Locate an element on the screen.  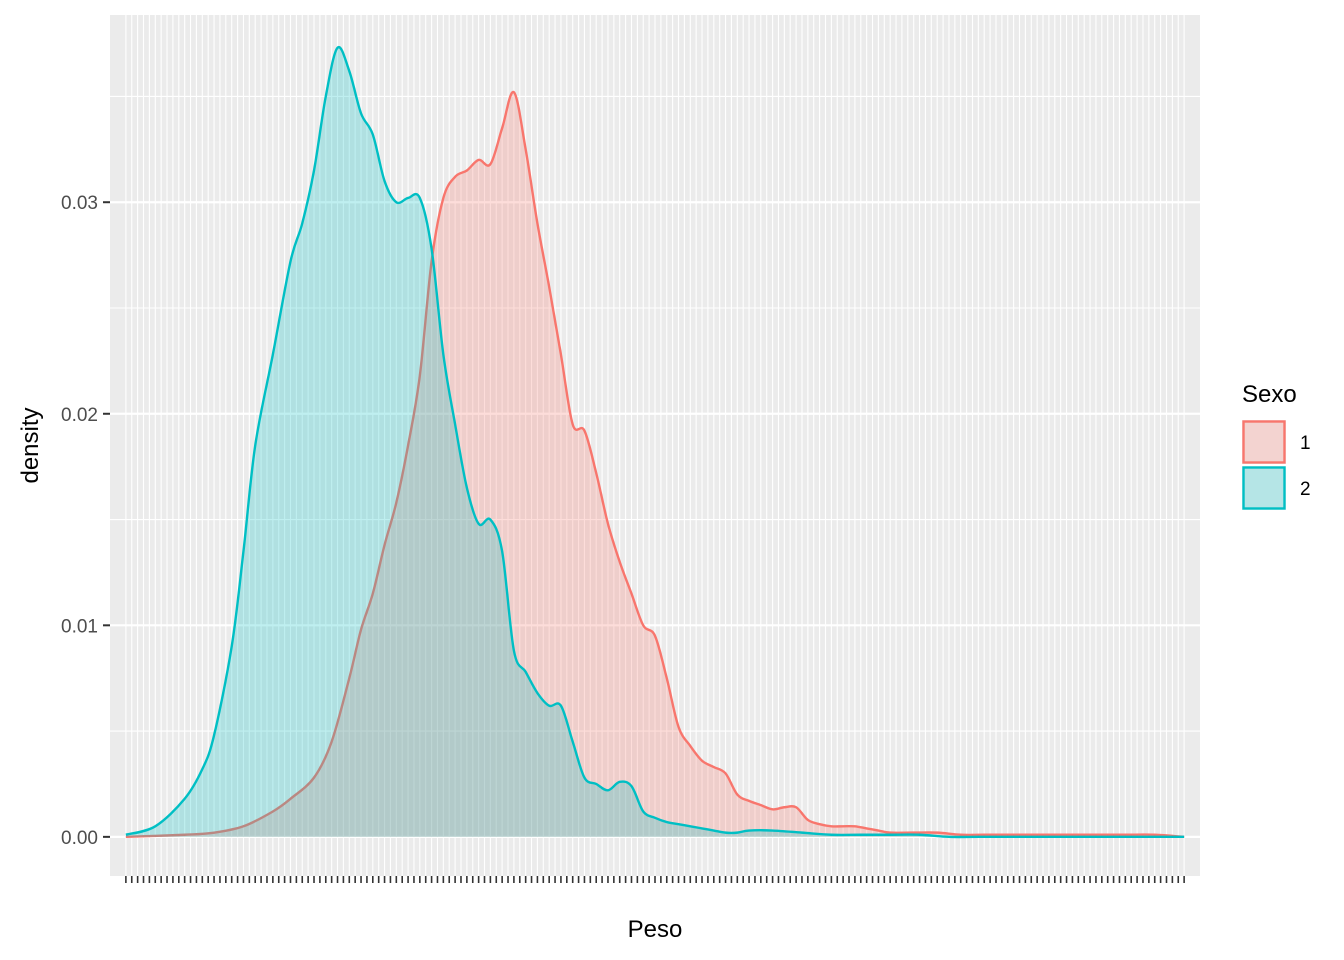
x-axis-ticks is located at coordinates (655, 879).